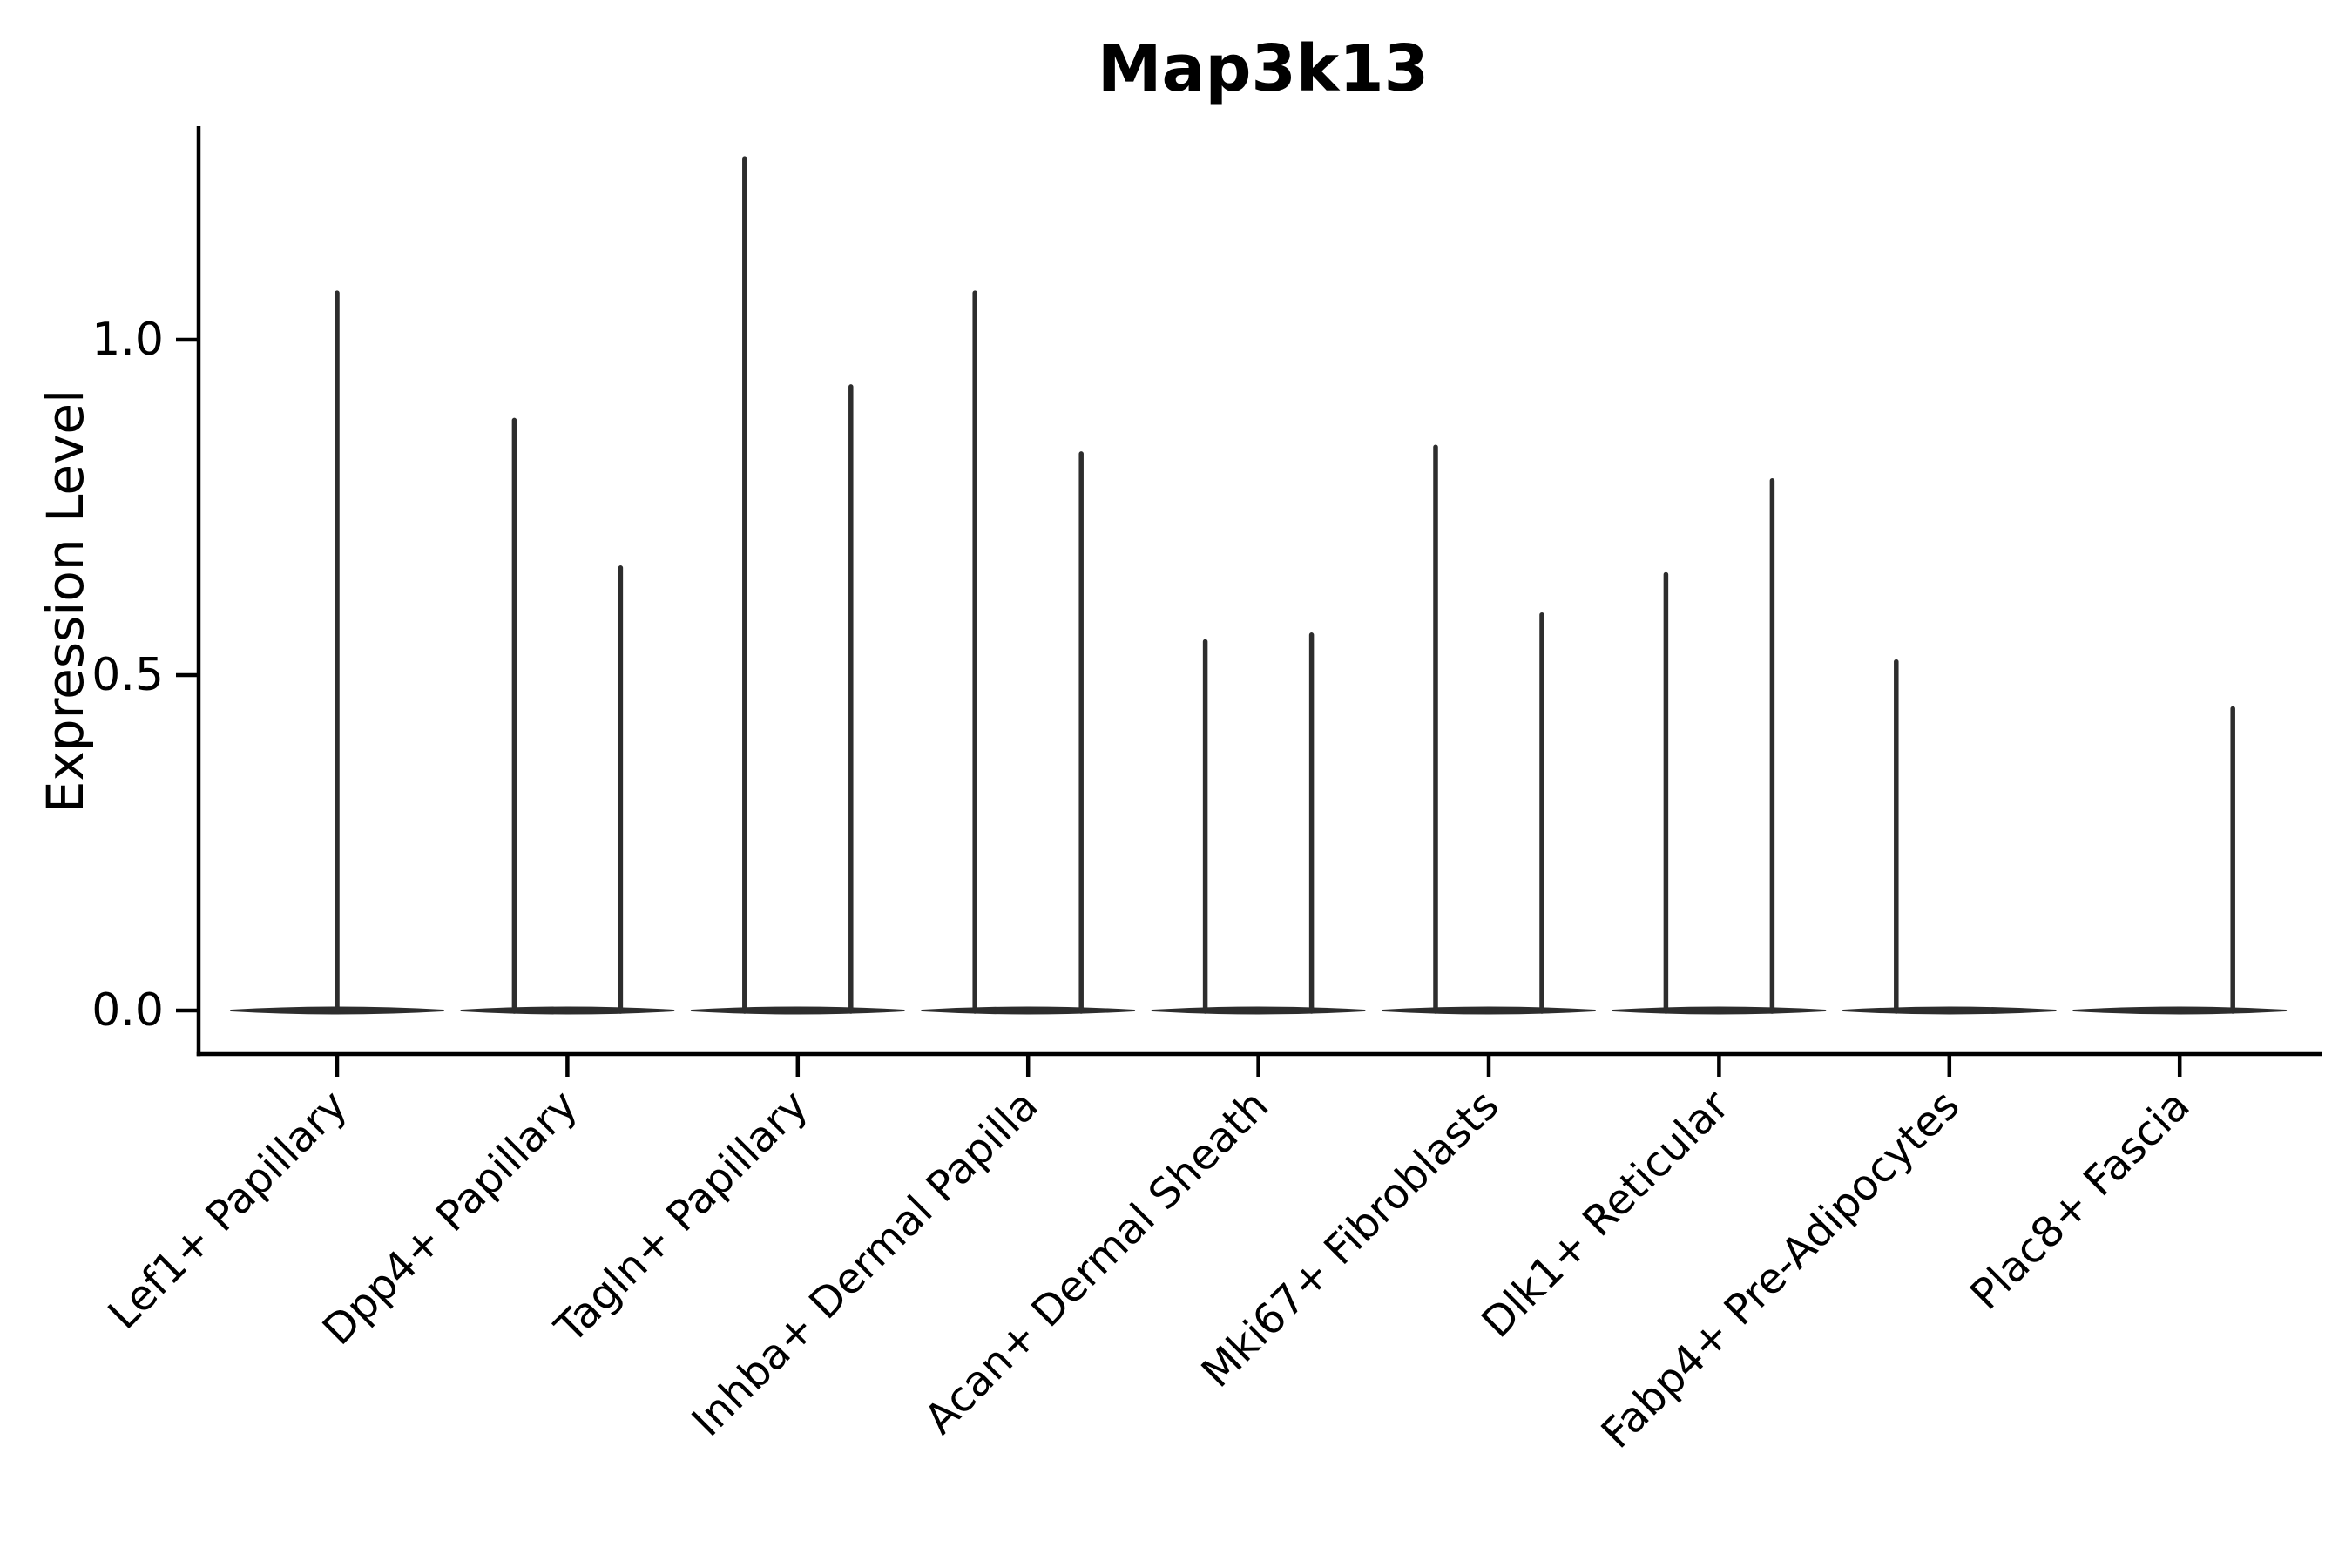 The height and width of the screenshot is (1568, 2352). Describe the element at coordinates (127, 675) in the screenshot. I see `y-tick-label: 0.5` at that location.